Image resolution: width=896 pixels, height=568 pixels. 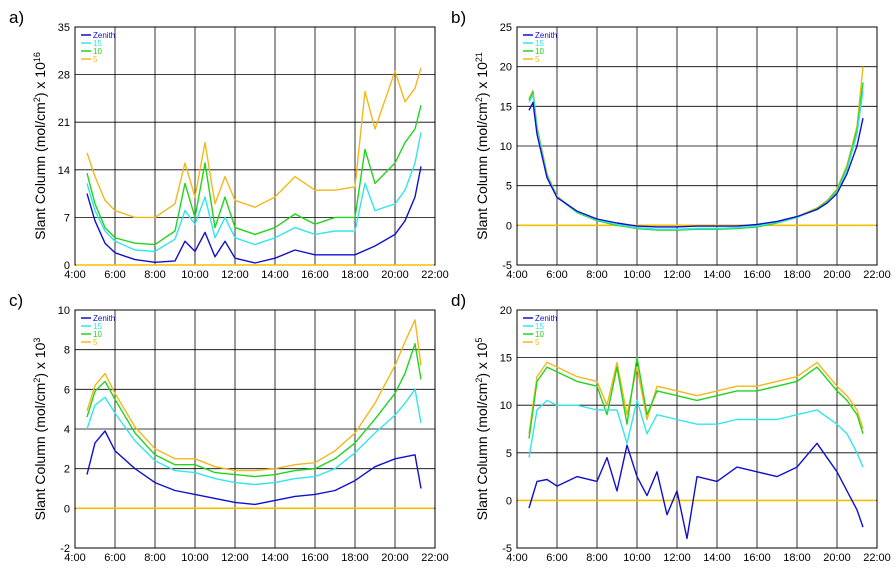 I want to click on y-axis-label-sup: 16, so click(x=37, y=57).